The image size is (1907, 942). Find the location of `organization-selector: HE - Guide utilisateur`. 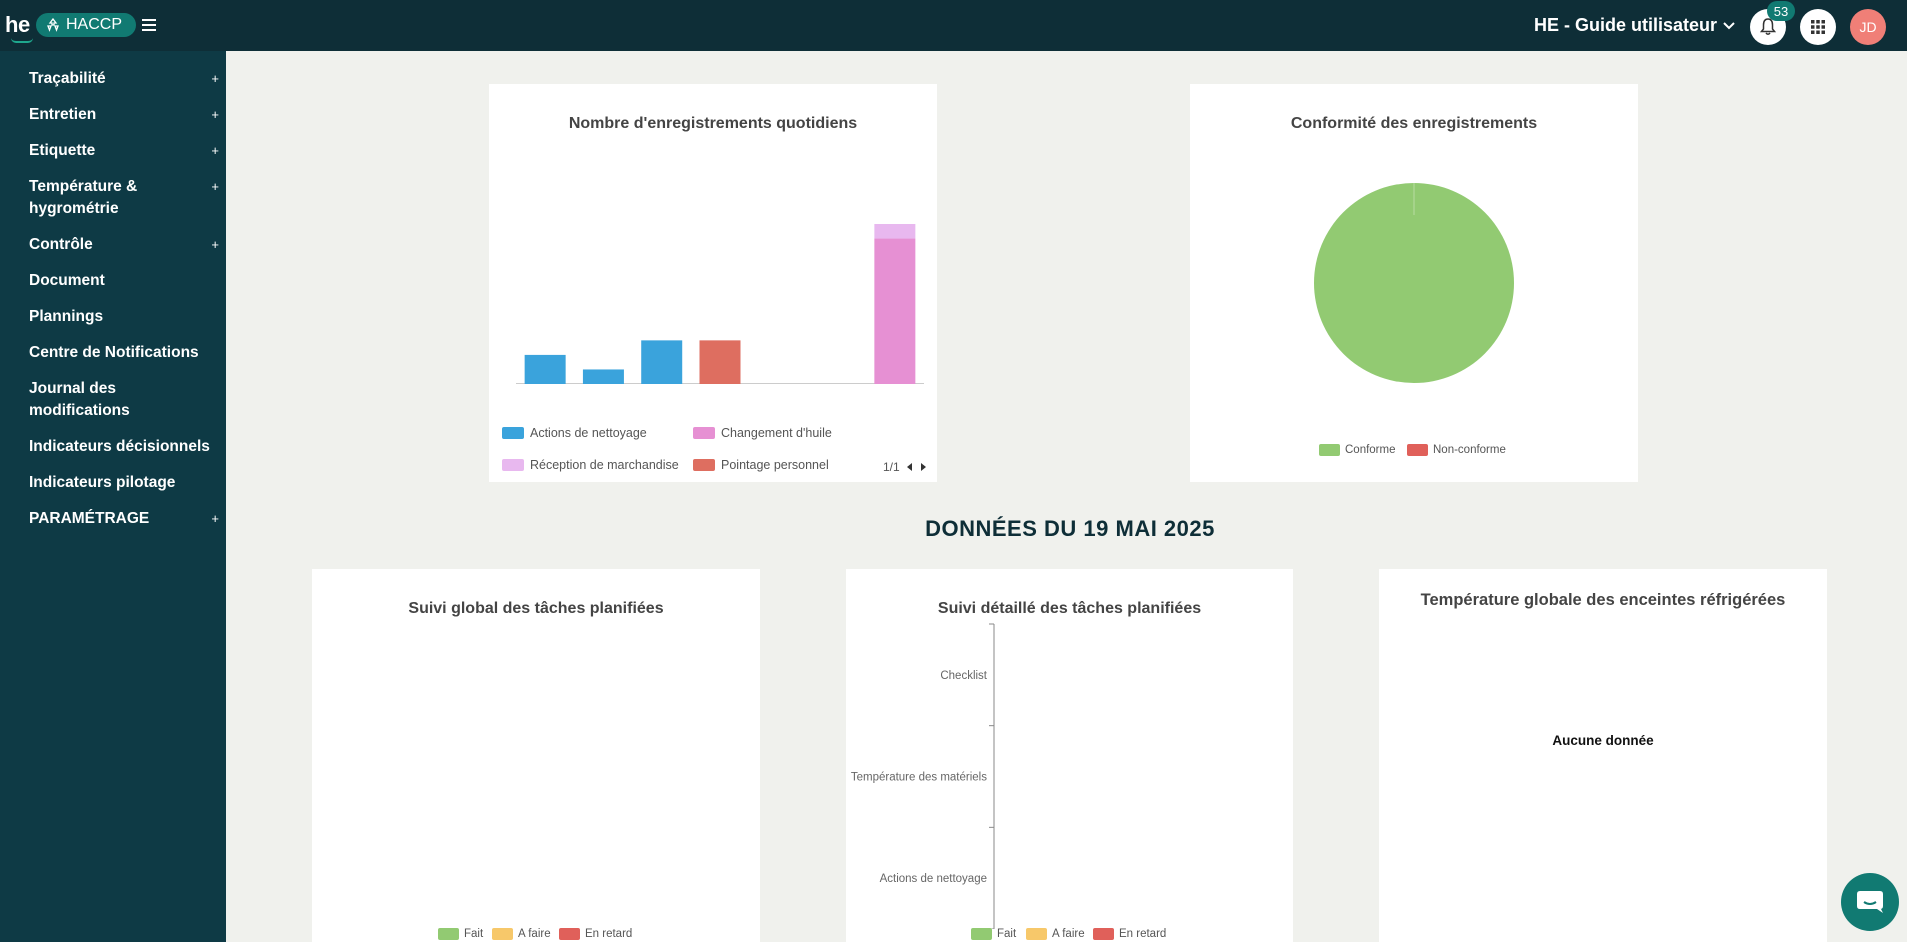

organization-selector: HE - Guide utilisateur is located at coordinates (1634, 25).